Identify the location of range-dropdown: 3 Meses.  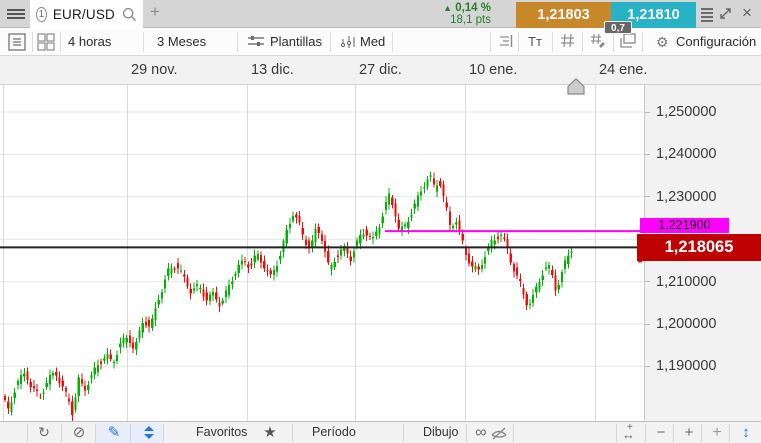
(182, 41).